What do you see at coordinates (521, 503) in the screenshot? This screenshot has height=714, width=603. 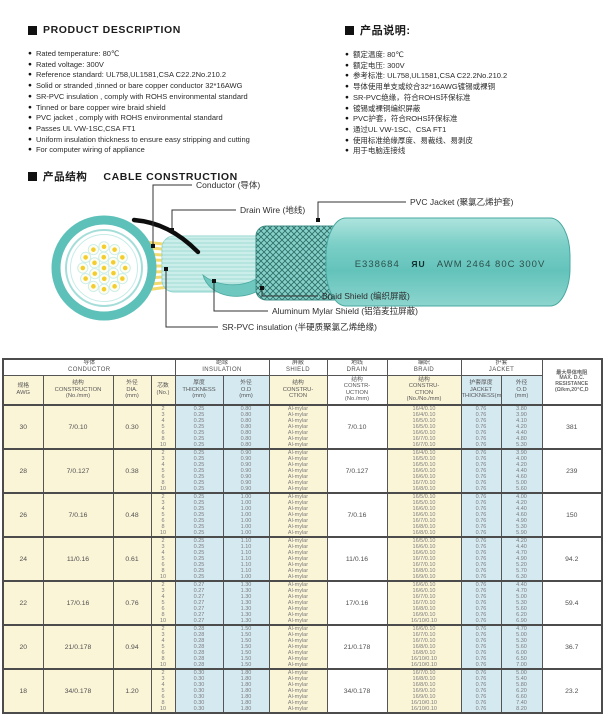 I see `cell-line: 4.20` at bounding box center [521, 503].